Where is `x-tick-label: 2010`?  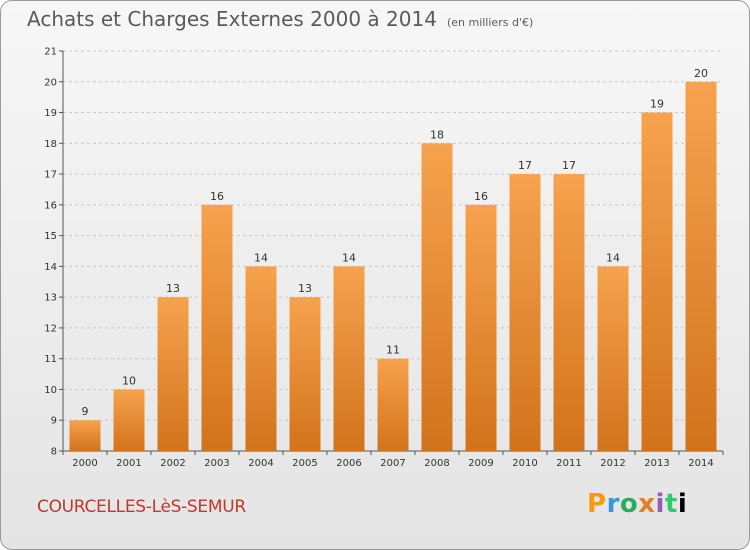 x-tick-label: 2010 is located at coordinates (524, 463).